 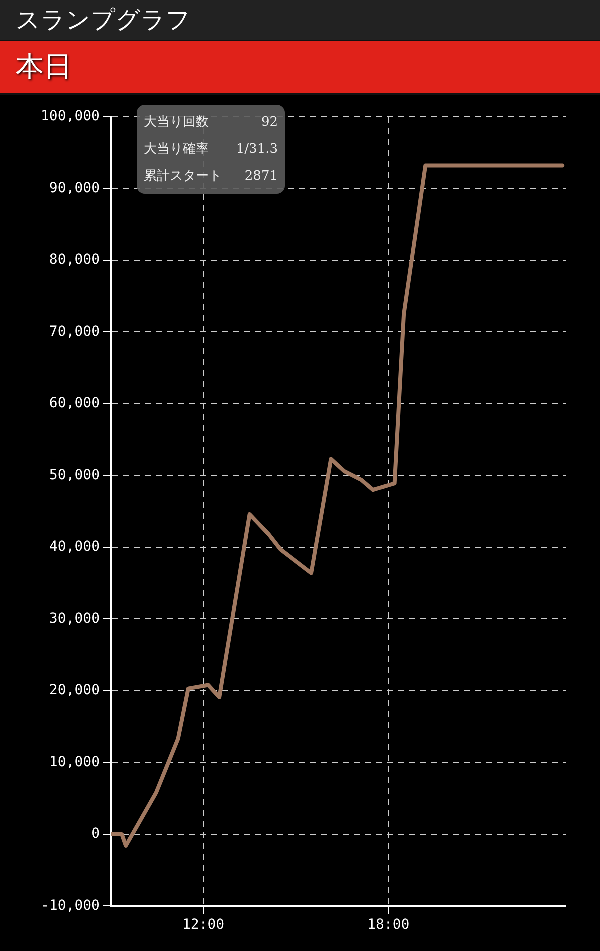 What do you see at coordinates (74, 690) in the screenshot?
I see `y-tick-label: 20,000` at bounding box center [74, 690].